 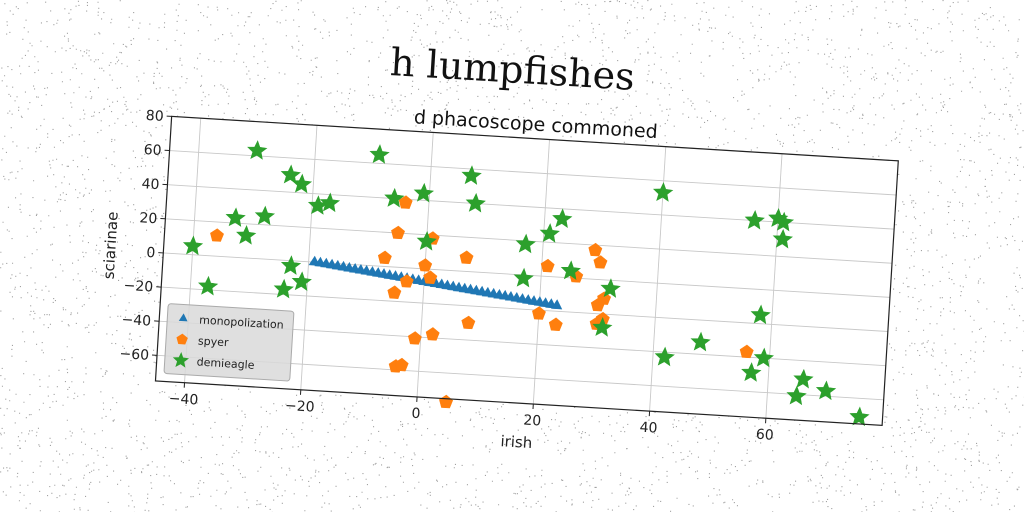 I want to click on legend: monopolization spyer demieagle, so click(x=229, y=342).